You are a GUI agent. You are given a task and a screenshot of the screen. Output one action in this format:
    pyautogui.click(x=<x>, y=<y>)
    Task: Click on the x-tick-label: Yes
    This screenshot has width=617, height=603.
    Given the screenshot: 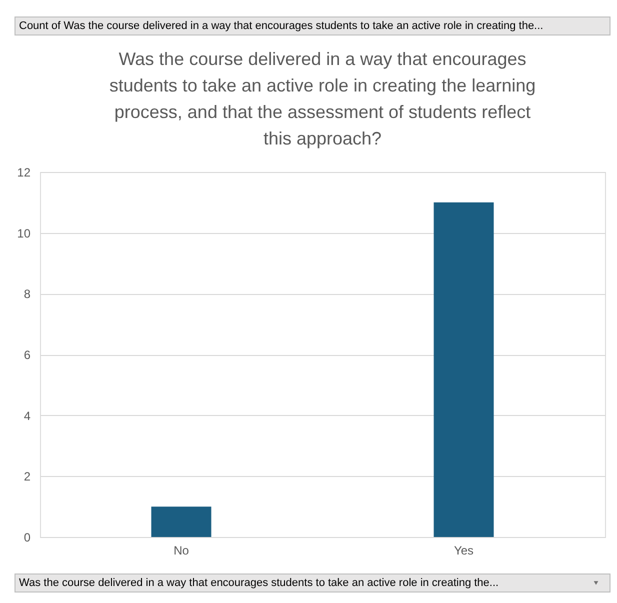 What is the action you would take?
    pyautogui.click(x=464, y=551)
    